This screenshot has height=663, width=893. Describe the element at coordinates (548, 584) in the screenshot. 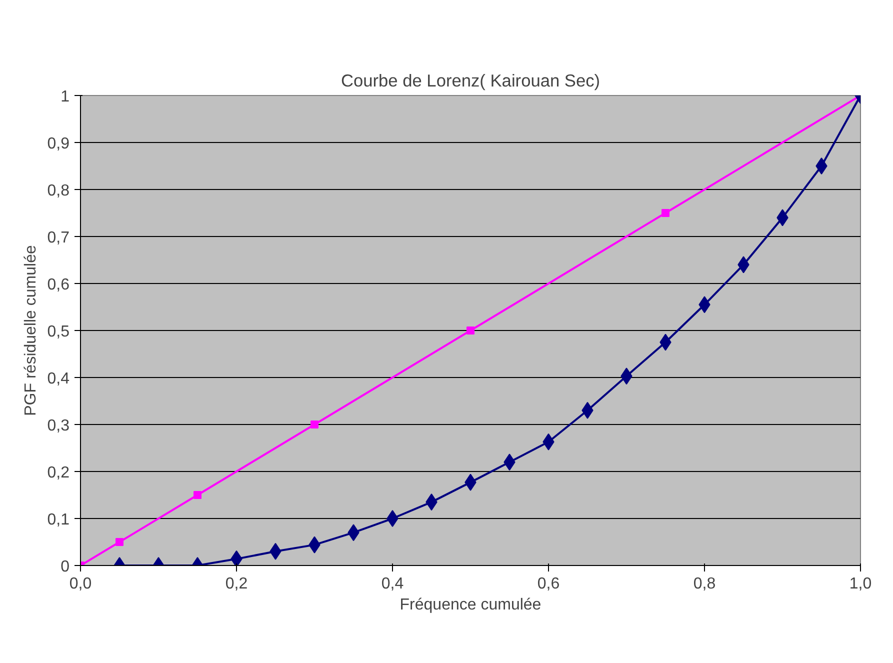

I see `x-tick-label: 0,6` at that location.